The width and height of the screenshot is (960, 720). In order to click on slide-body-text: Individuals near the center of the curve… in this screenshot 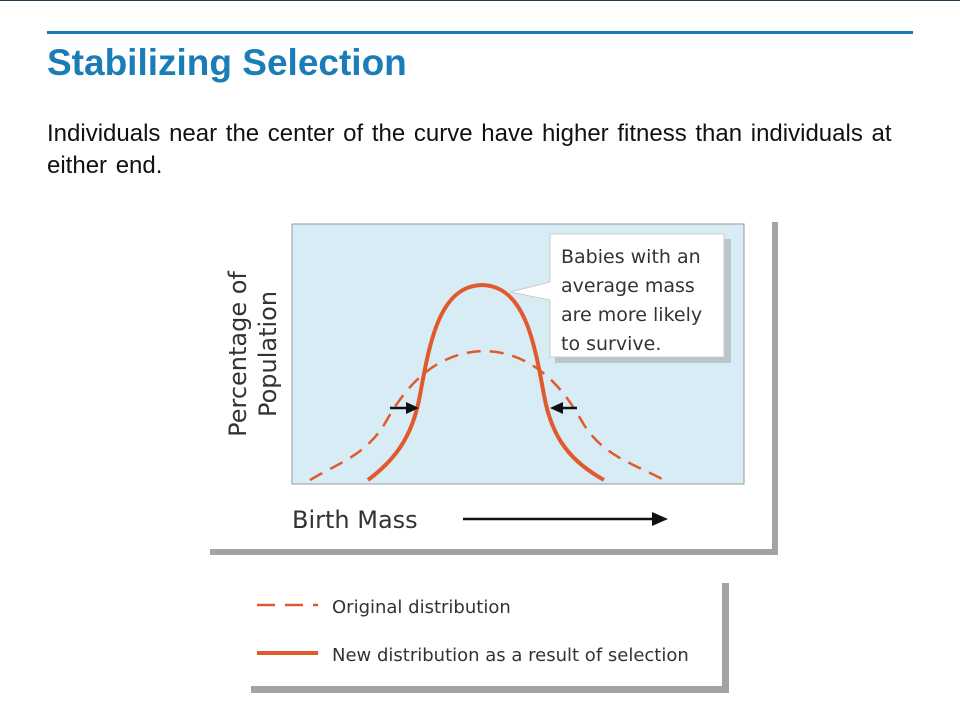, I will do `click(469, 149)`.